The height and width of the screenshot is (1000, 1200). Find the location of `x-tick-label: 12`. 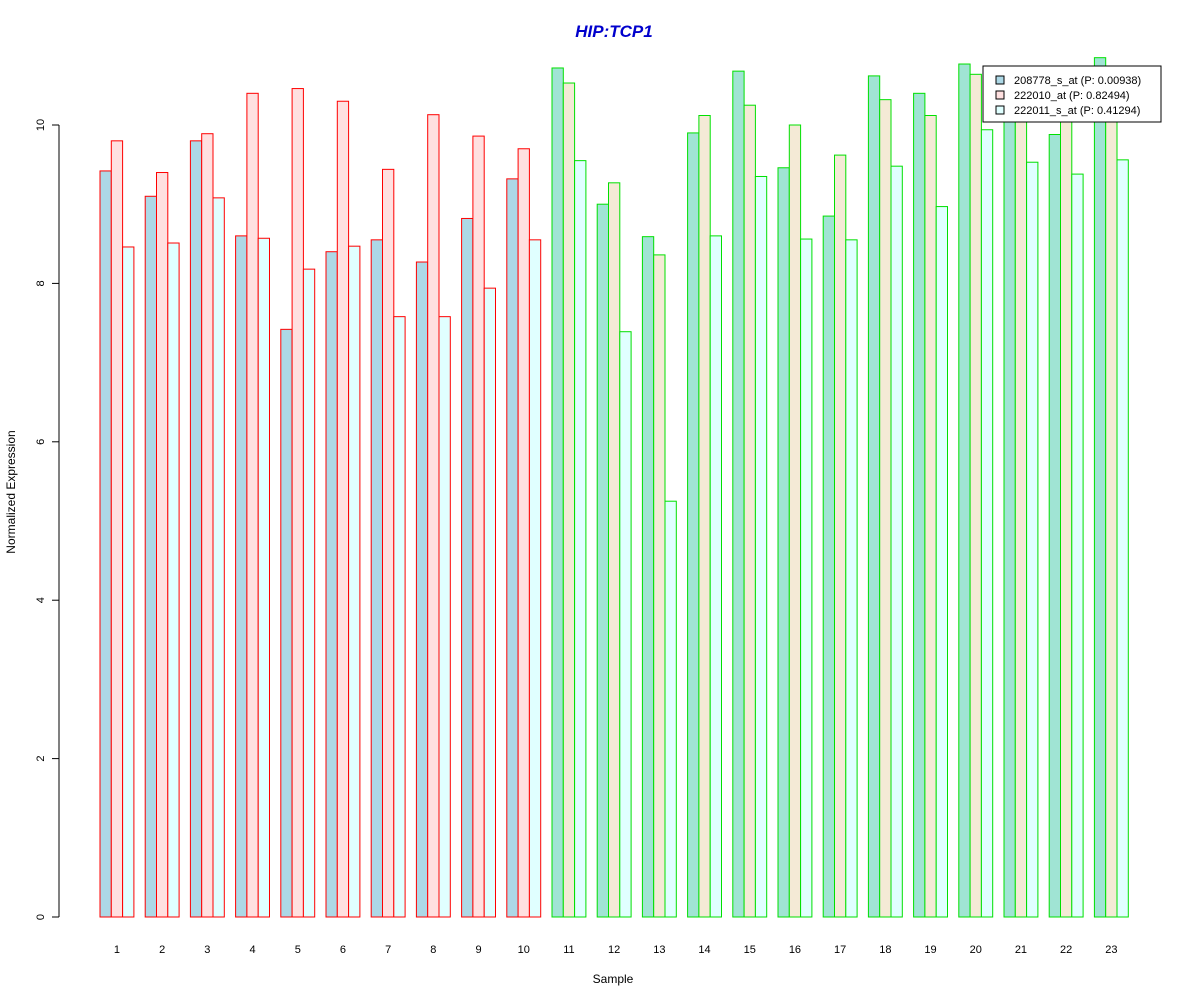

x-tick-label: 12 is located at coordinates (614, 950).